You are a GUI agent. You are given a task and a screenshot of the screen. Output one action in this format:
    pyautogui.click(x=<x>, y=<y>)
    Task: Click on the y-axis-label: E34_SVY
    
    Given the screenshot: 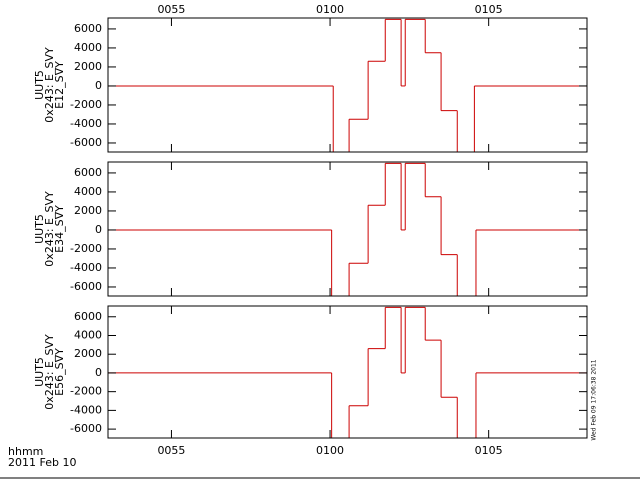 What is the action you would take?
    pyautogui.click(x=59, y=229)
    